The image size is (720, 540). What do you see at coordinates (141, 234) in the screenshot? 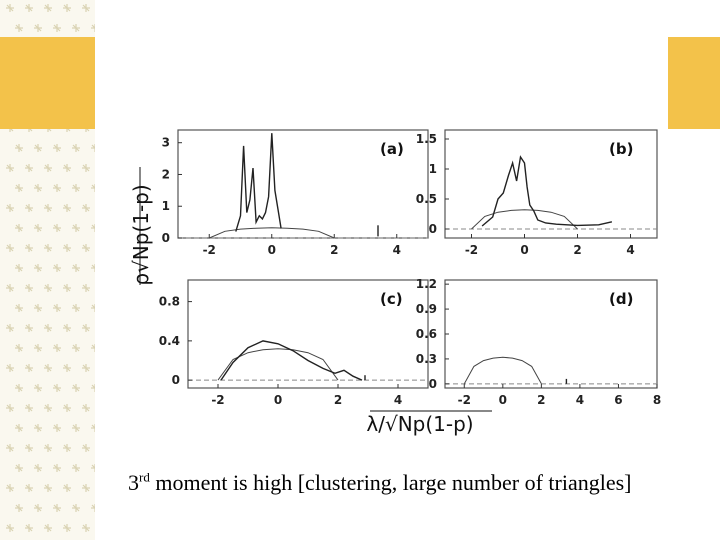
I see `y-axis-label: ρ√Np(1-p)` at bounding box center [141, 234].